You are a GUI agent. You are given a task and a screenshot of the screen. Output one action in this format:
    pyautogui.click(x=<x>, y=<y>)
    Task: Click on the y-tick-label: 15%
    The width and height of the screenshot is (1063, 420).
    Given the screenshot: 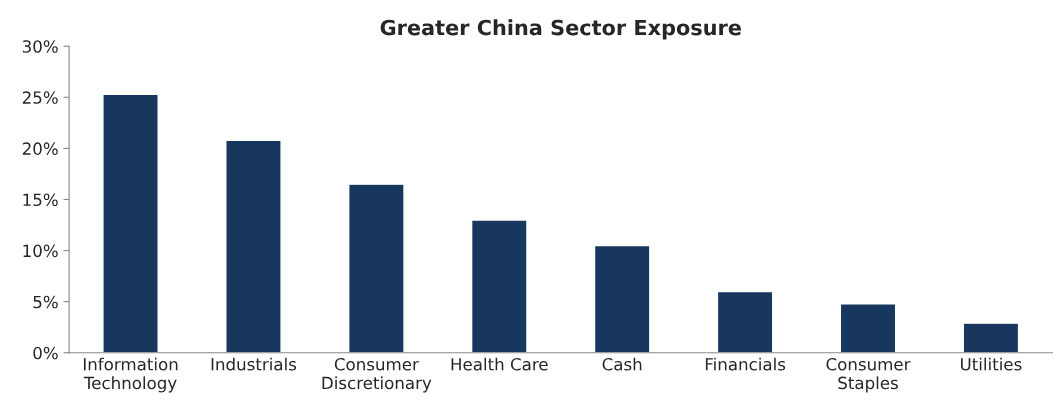 What is the action you would take?
    pyautogui.click(x=40, y=200)
    